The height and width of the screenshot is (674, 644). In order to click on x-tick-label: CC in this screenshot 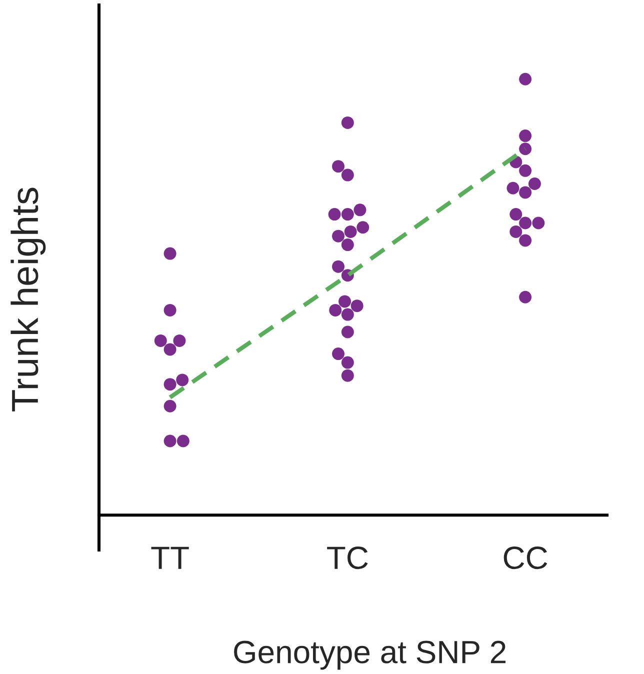, I will do `click(526, 558)`.